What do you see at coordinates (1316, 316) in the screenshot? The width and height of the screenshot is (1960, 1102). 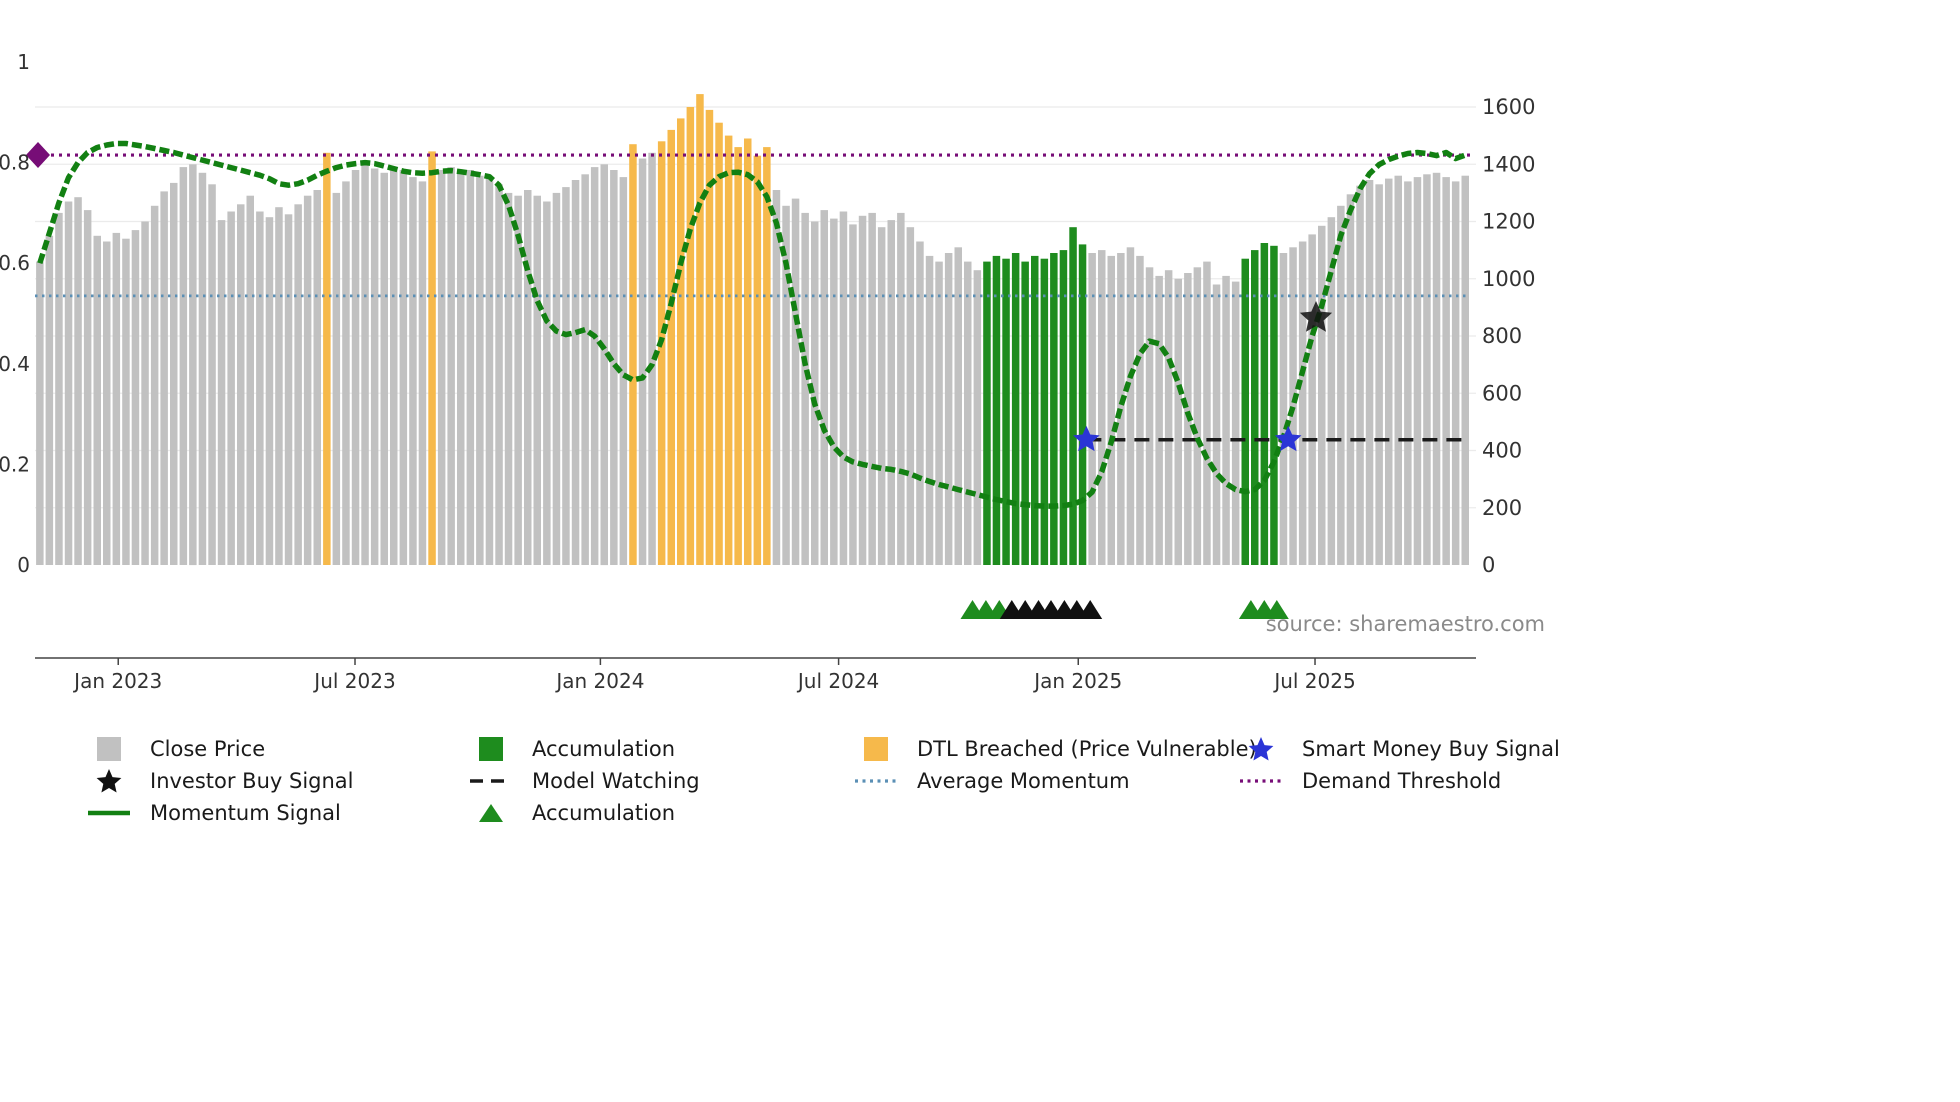 I see `investor-buy-signal-star-icon` at bounding box center [1316, 316].